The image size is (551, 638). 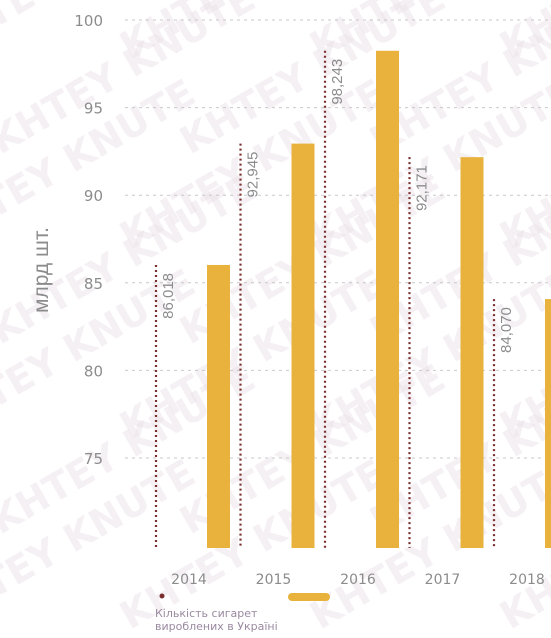 What do you see at coordinates (216, 626) in the screenshot?
I see `legend-label-line2: вироблених в Україні` at bounding box center [216, 626].